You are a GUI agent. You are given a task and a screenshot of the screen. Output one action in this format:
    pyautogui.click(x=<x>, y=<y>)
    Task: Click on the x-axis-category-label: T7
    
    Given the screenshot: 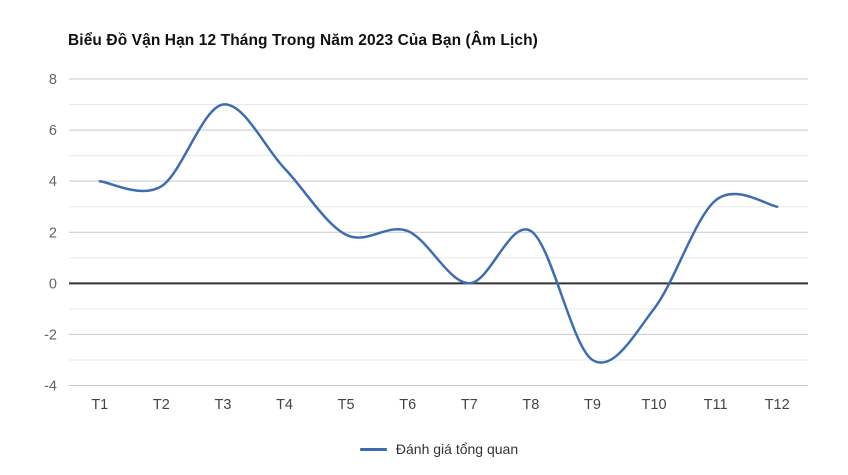 What is the action you would take?
    pyautogui.click(x=469, y=405)
    